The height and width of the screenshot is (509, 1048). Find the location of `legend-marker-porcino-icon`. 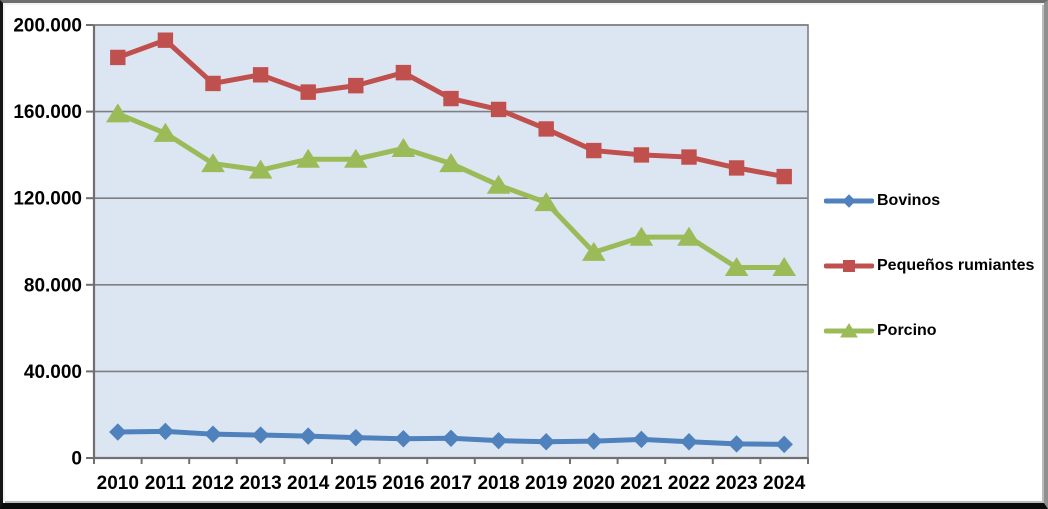

legend-marker-porcino-icon is located at coordinates (849, 330).